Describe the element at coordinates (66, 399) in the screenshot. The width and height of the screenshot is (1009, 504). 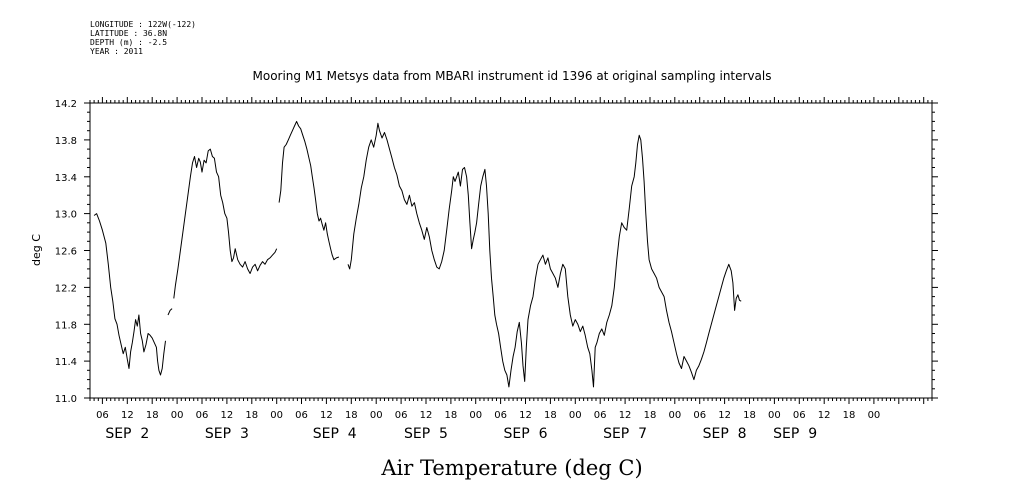
I see `y-tick-label: 11.0` at that location.